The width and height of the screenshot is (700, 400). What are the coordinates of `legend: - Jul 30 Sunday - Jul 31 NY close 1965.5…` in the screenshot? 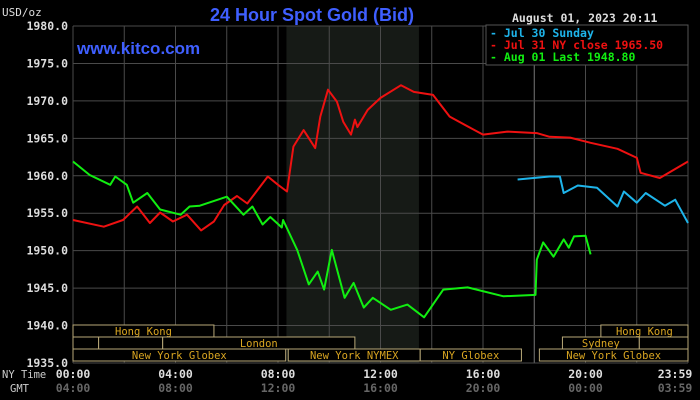 It's located at (587, 45).